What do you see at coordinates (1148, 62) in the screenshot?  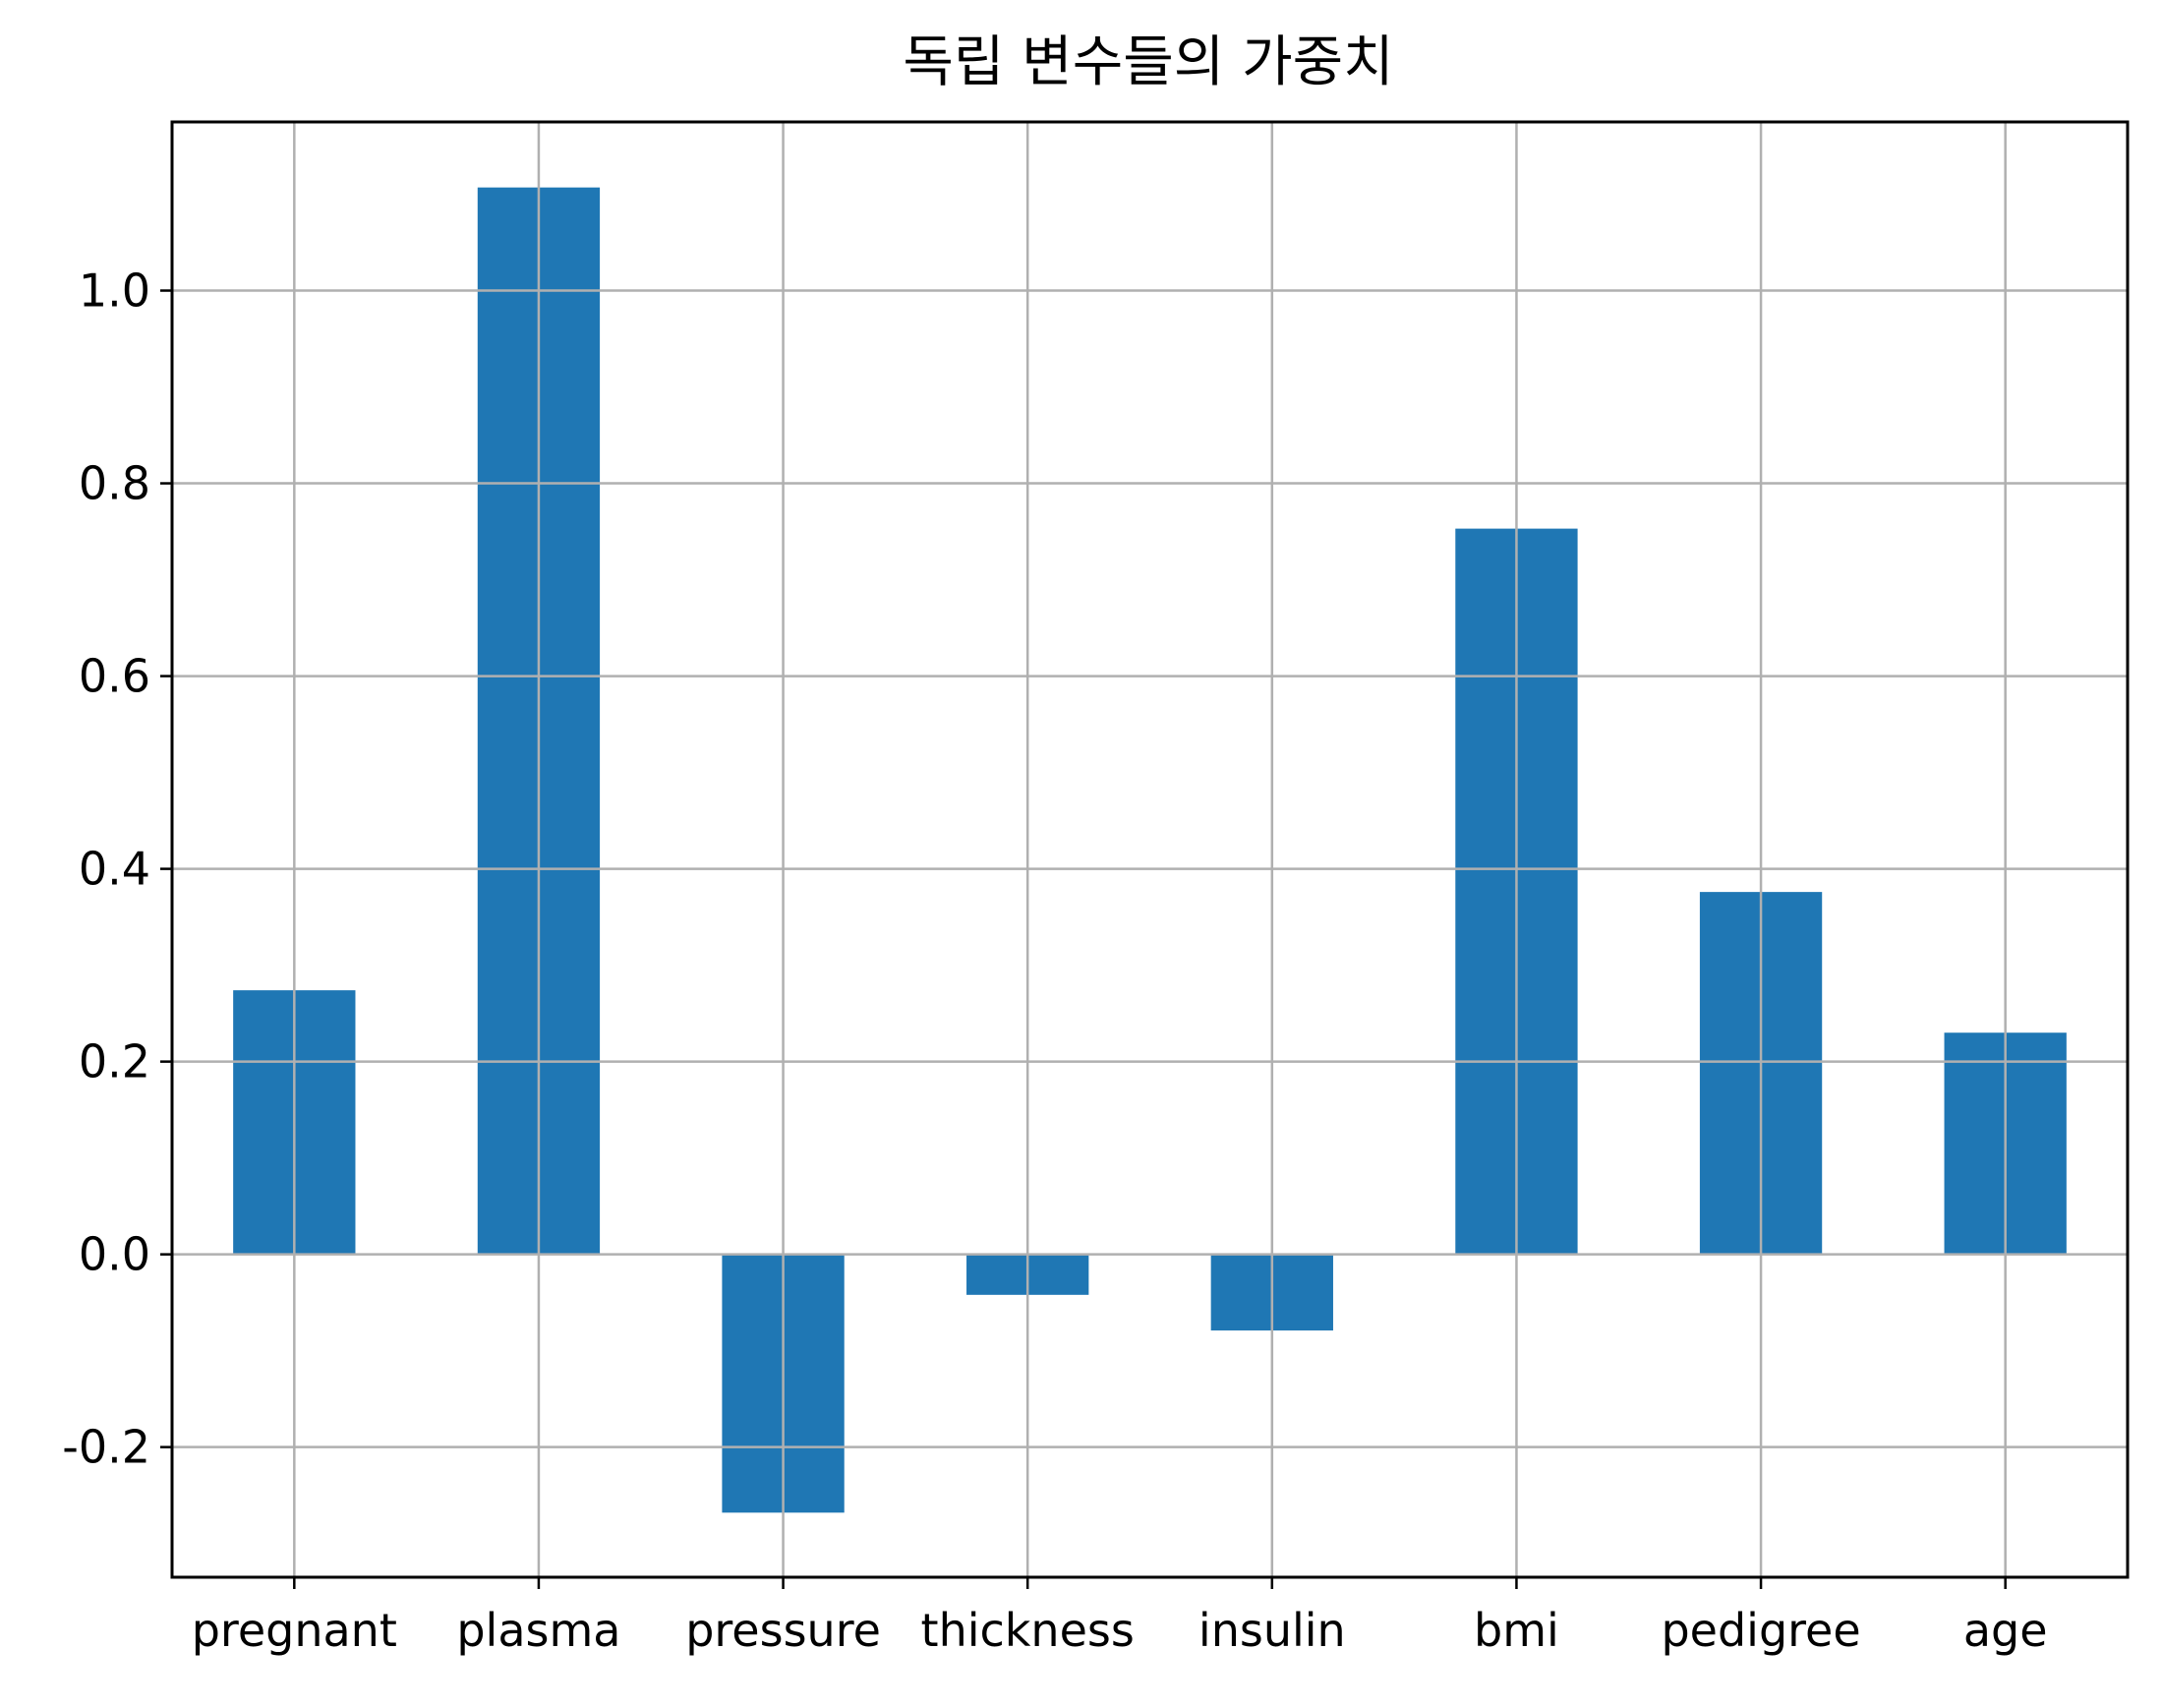 I see `chart-title: 독립 변수들의 가중치` at bounding box center [1148, 62].